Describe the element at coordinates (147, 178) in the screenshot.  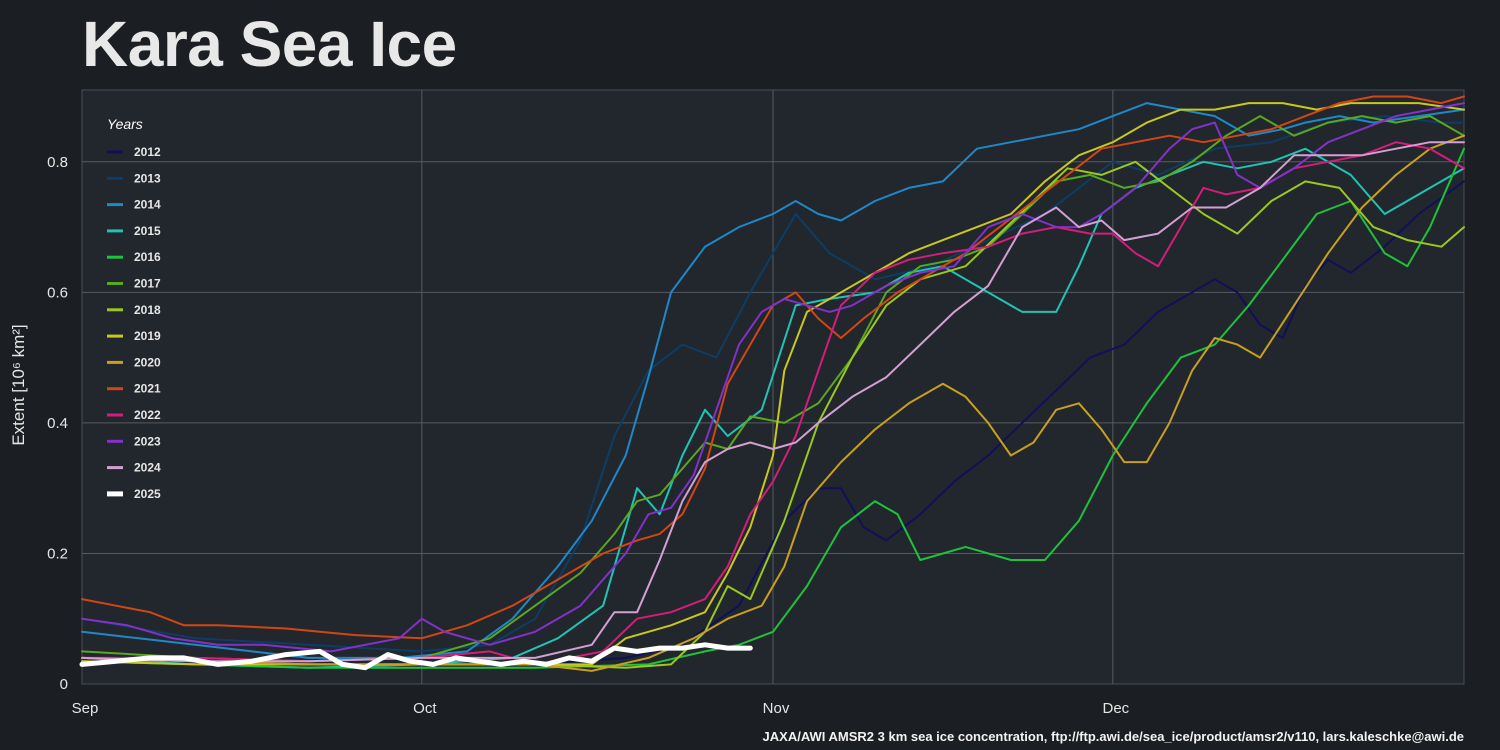
I see `legend-label: 2013` at that location.